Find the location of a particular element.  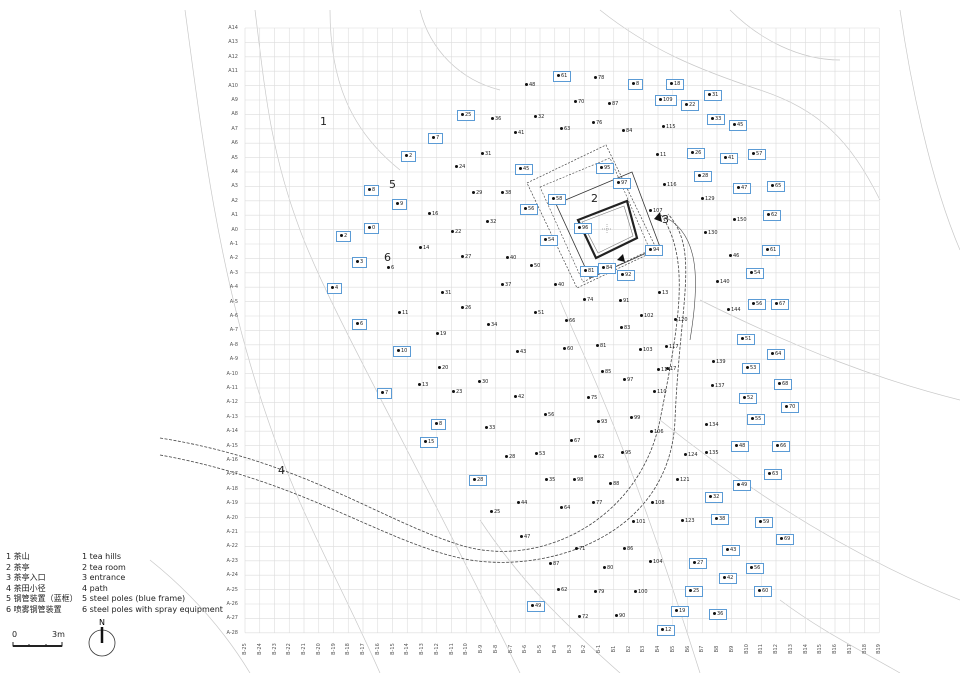

tea-plant-point: 80 is located at coordinates (608, 568).